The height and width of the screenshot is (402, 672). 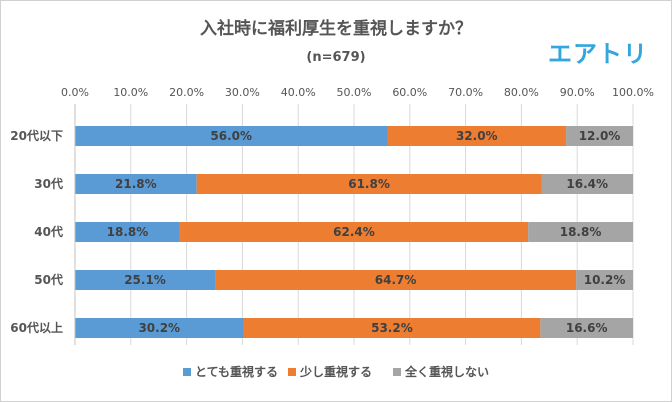 What do you see at coordinates (446, 371) in the screenshot?
I see `legend-label: 全く重視しない` at bounding box center [446, 371].